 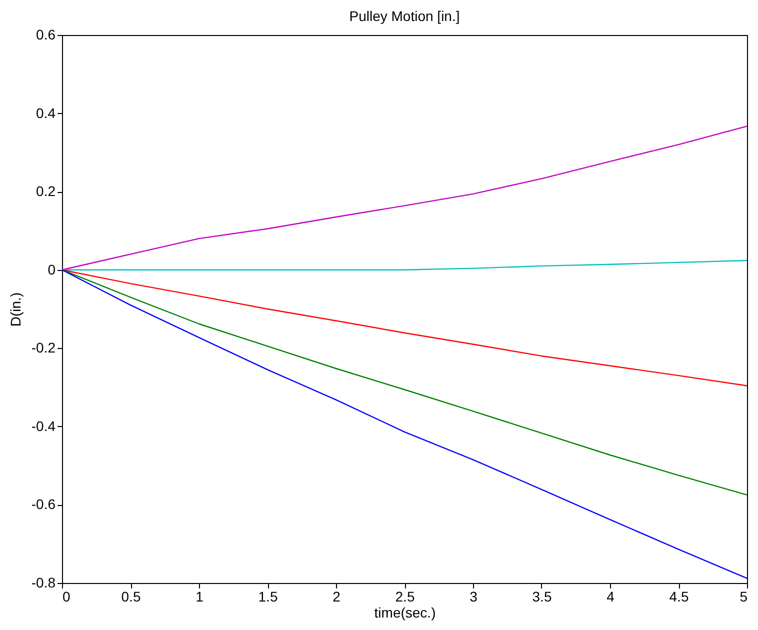 I want to click on y-tick-label: -0.2, so click(x=43, y=348).